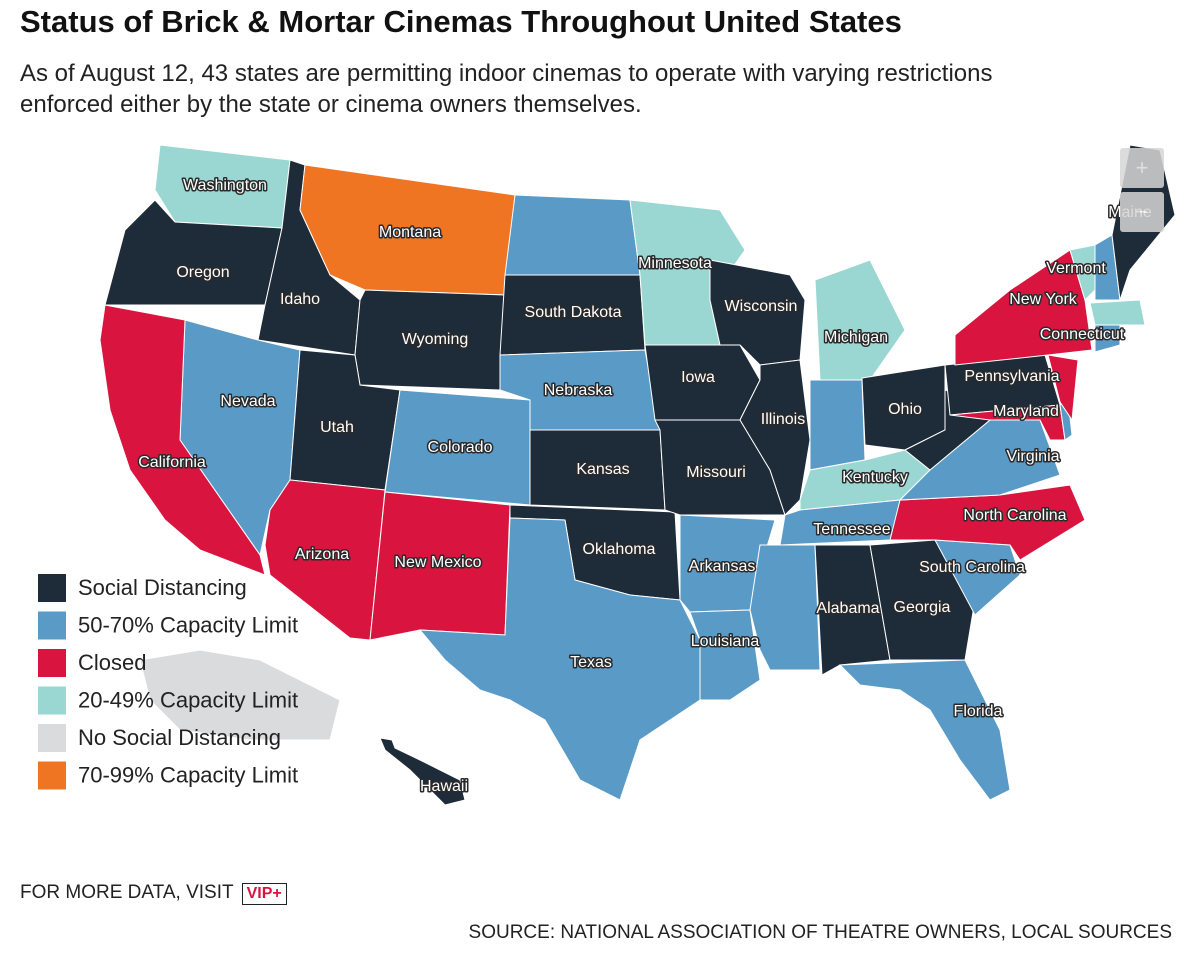  I want to click on state-label: Michigan, so click(856, 337).